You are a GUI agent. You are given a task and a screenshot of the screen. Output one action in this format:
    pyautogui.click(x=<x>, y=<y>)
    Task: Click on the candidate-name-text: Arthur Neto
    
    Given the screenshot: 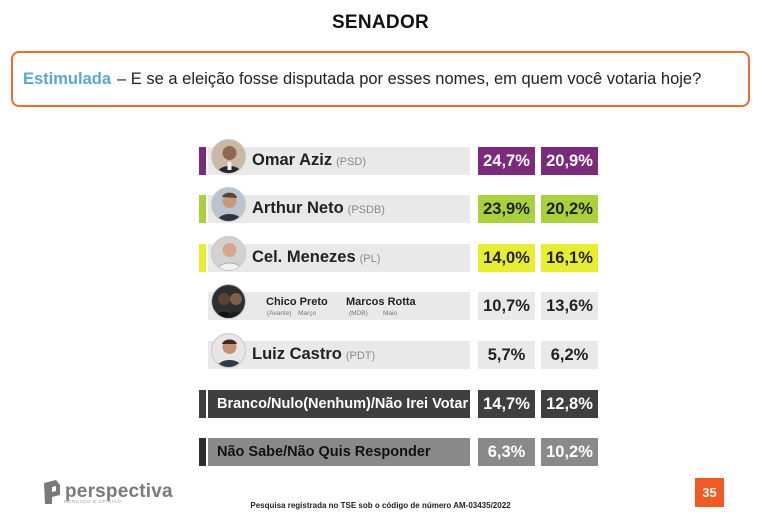 What is the action you would take?
    pyautogui.click(x=298, y=208)
    